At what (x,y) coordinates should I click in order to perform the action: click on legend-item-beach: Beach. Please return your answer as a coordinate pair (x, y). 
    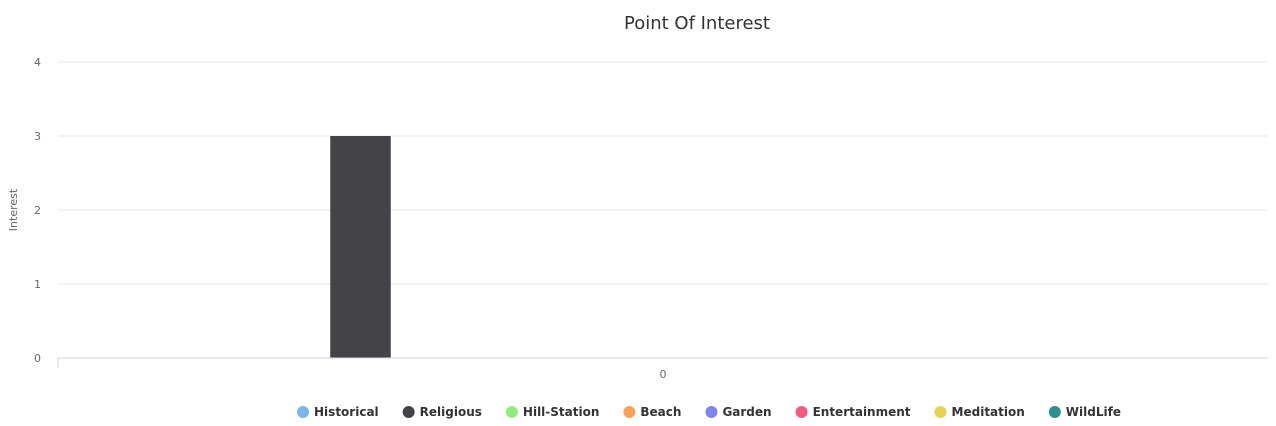
    Looking at the image, I should click on (652, 412).